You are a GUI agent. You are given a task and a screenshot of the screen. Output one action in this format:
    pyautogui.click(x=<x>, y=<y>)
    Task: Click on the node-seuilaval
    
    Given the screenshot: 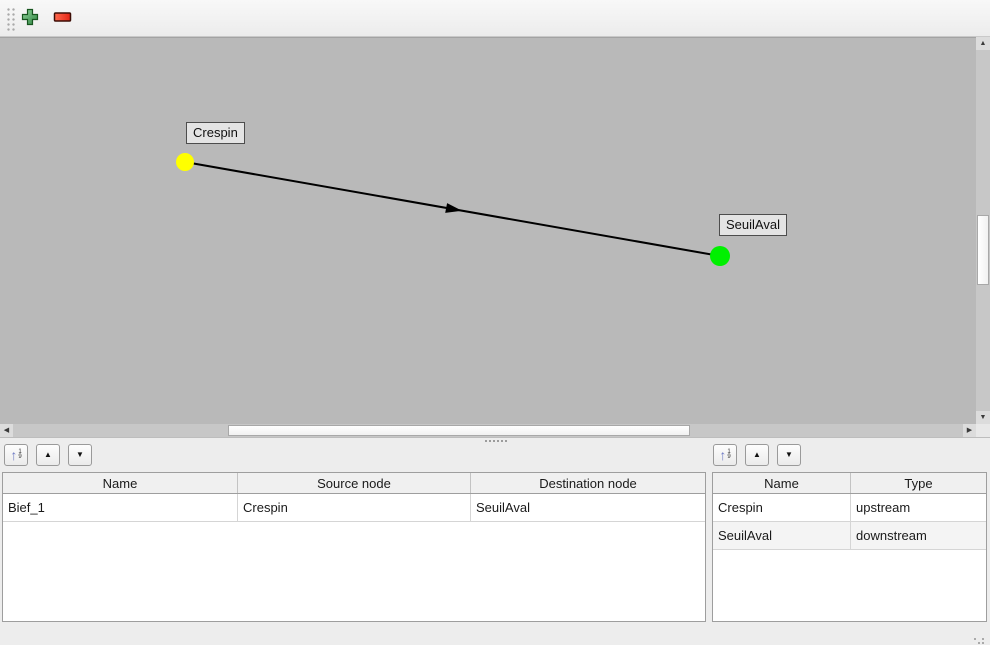 What is the action you would take?
    pyautogui.click(x=720, y=256)
    